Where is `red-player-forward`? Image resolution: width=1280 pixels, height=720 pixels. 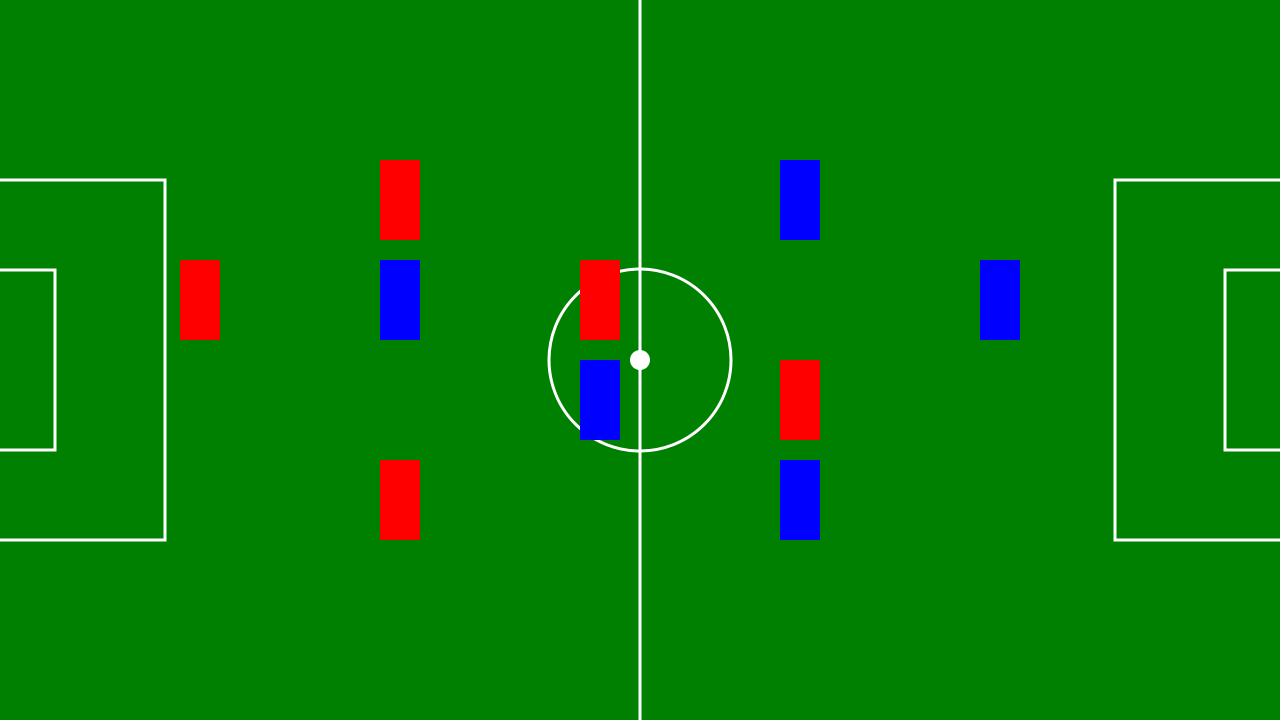
red-player-forward is located at coordinates (800, 400).